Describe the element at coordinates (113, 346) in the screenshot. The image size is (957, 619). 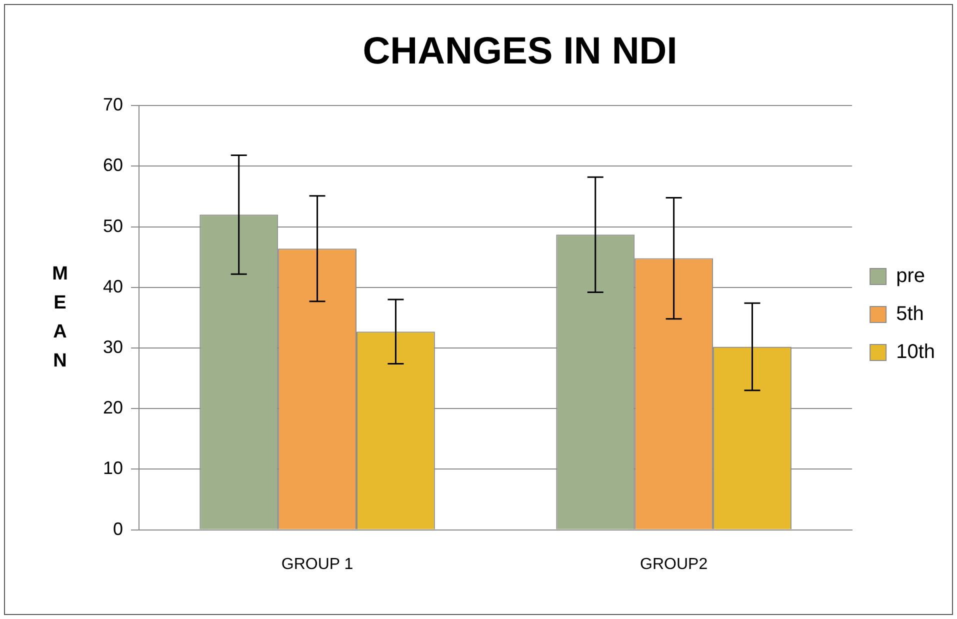
I see `y-tick-label: 30` at that location.